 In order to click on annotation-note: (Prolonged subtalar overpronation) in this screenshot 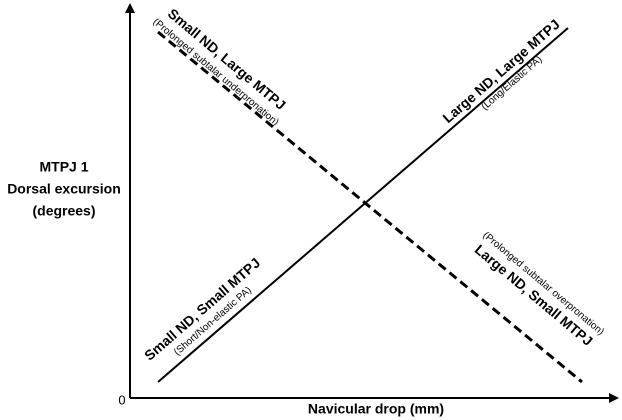, I will do `click(542, 284)`.